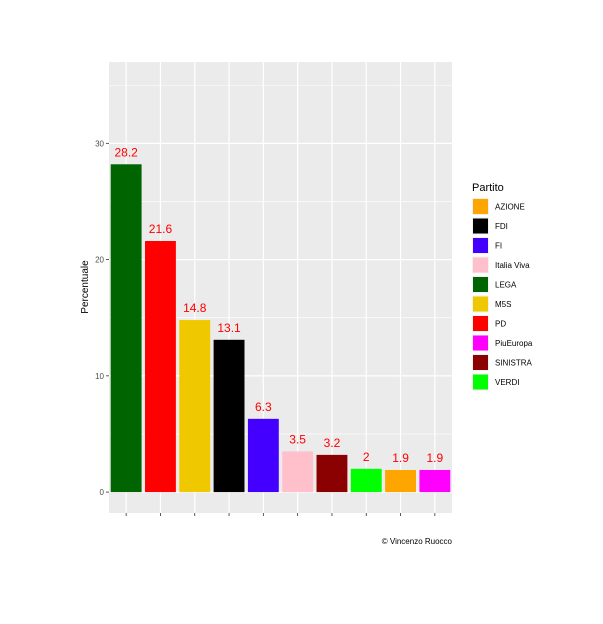  What do you see at coordinates (435, 481) in the screenshot?
I see `bar-piueuropa` at bounding box center [435, 481].